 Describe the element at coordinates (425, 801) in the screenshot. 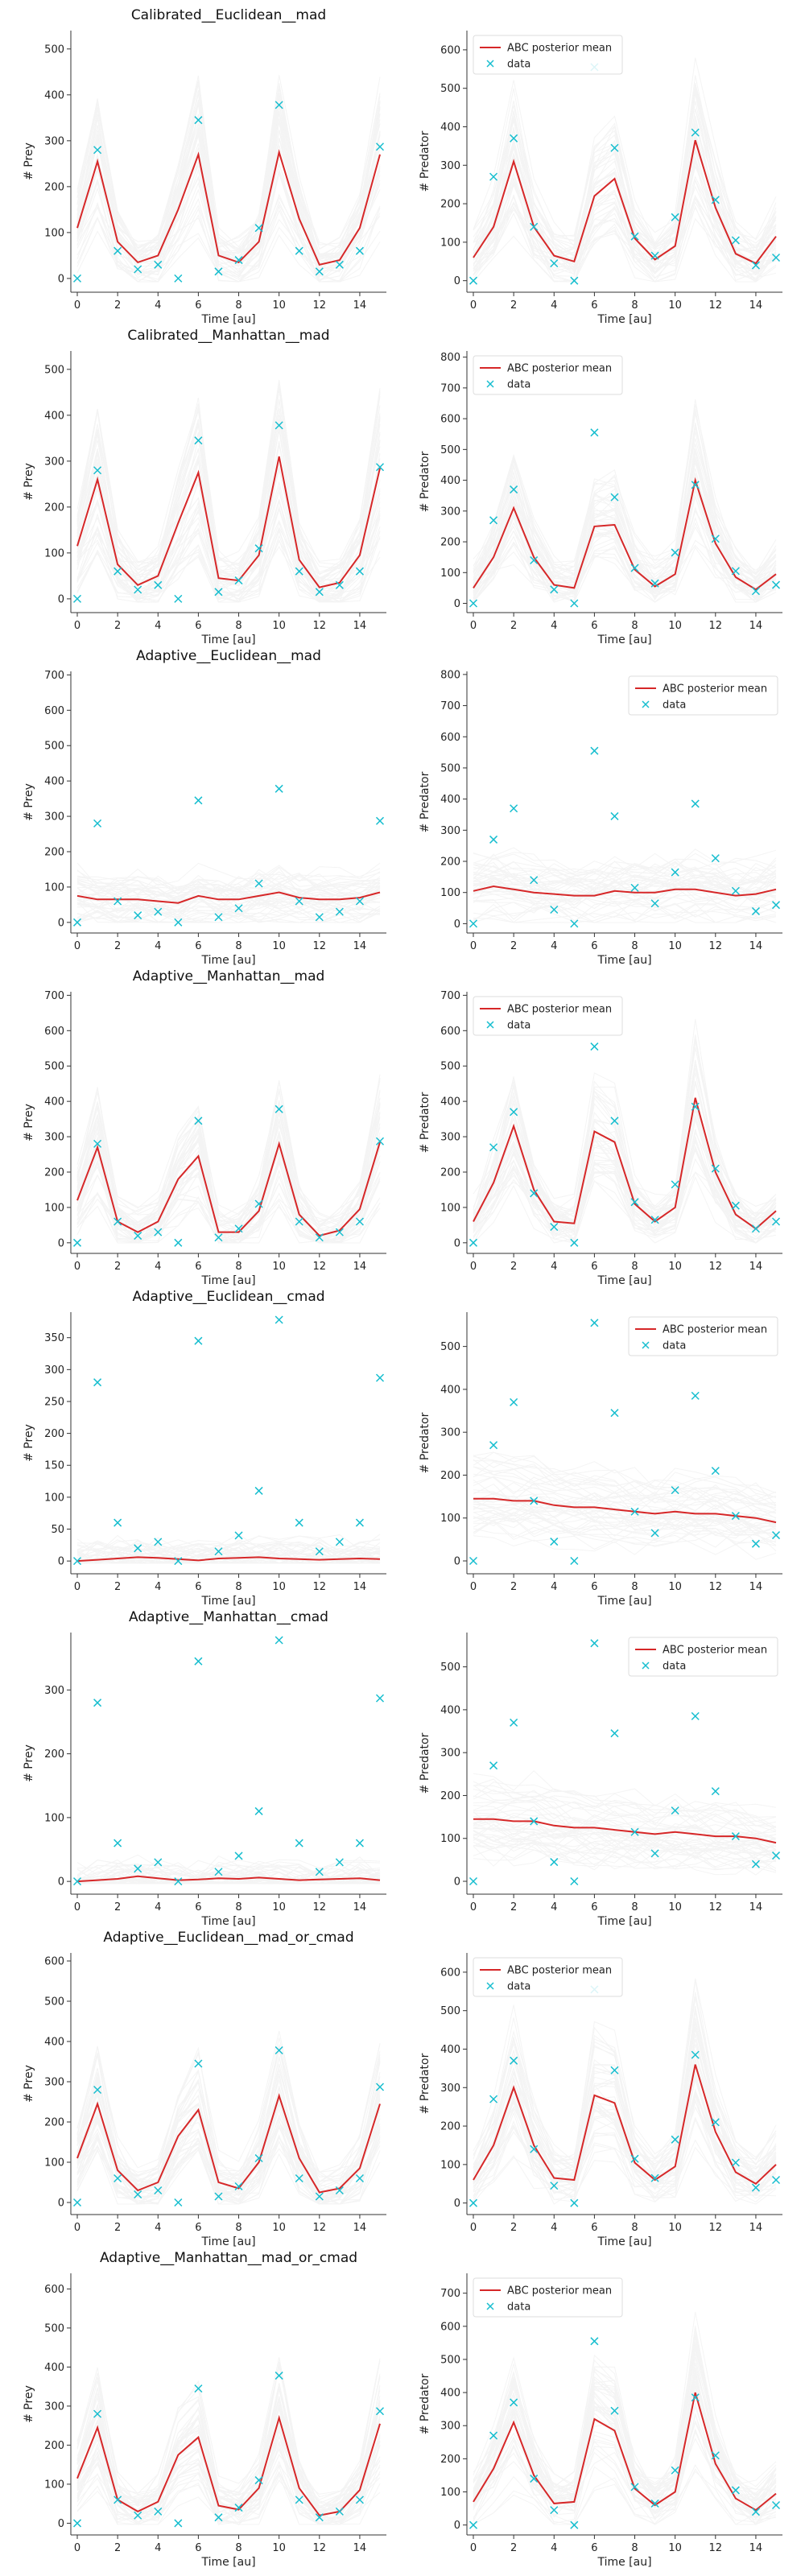

I see `y-axis-label: # Predator` at that location.